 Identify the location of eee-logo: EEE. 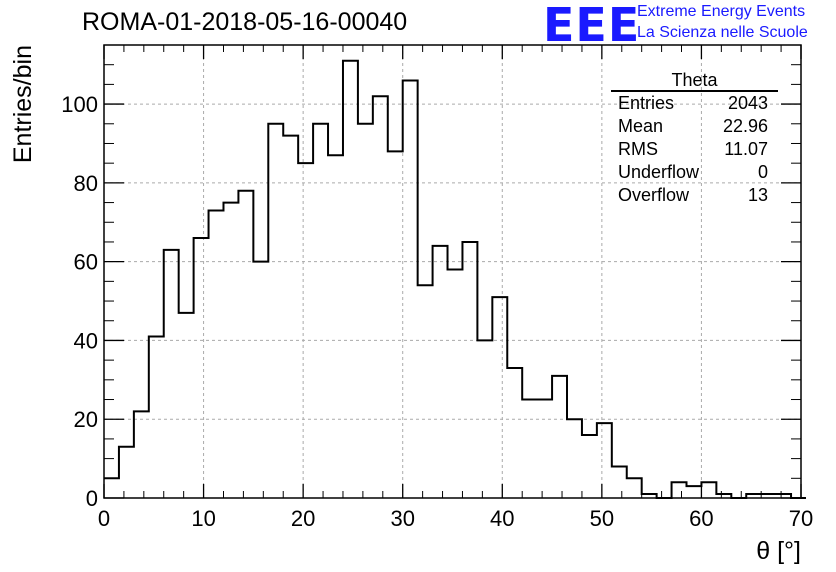
(592, 26).